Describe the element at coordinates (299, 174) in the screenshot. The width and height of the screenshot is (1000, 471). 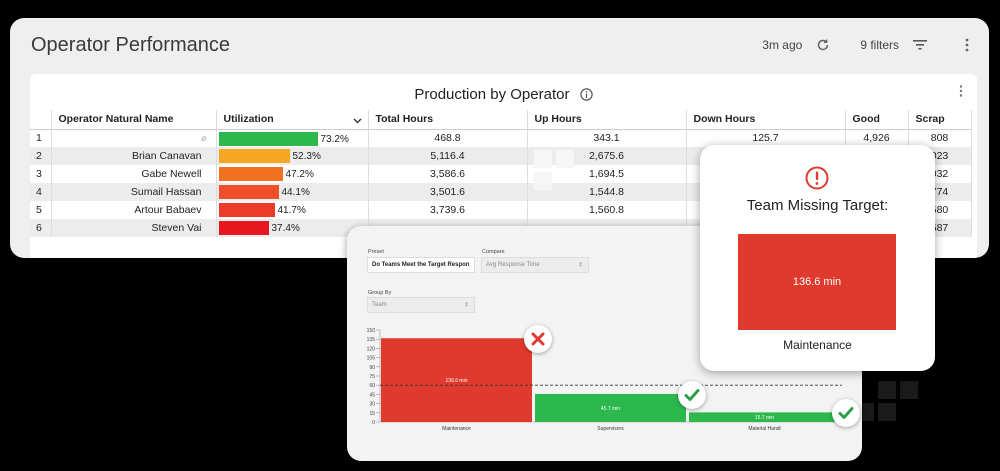
I see `utilization-label: 47.2%` at that location.